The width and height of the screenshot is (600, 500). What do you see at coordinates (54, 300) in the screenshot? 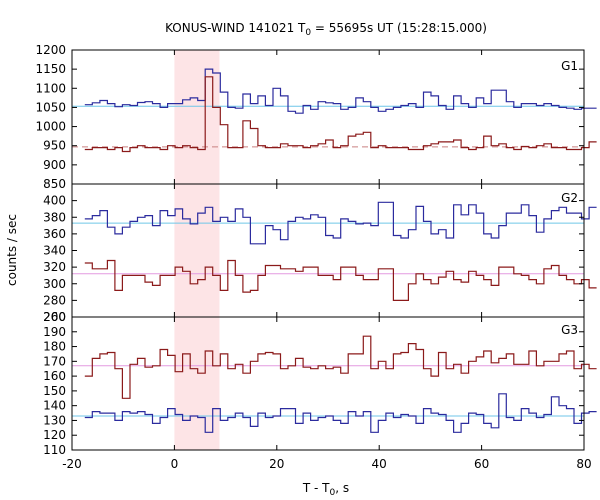
I see `y-tick-label: 280` at bounding box center [54, 300].